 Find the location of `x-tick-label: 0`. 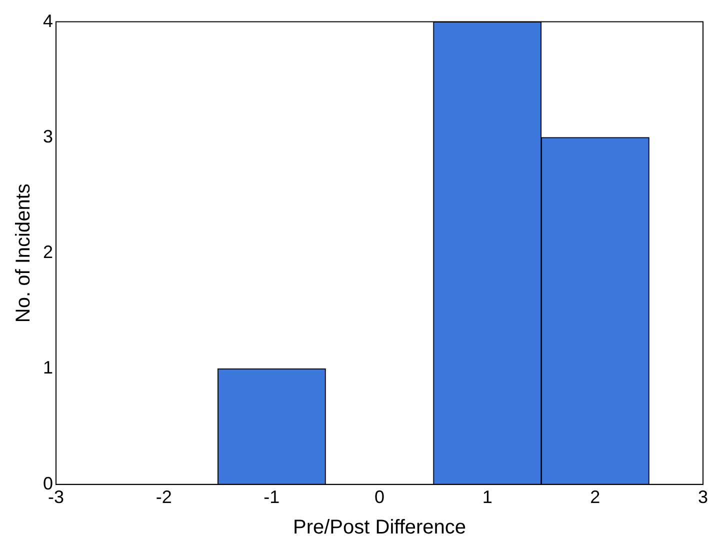

x-tick-label: 0 is located at coordinates (379, 497).